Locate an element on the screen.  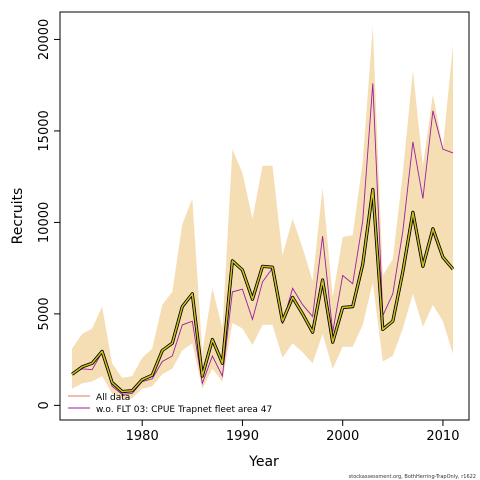
x-tick-label: 1990 is located at coordinates (242, 436).